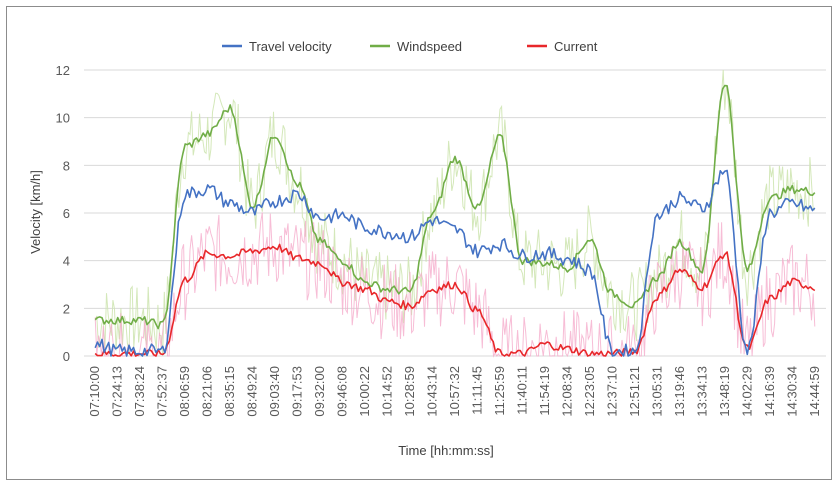  What do you see at coordinates (521, 390) in the screenshot?
I see `x-tick-label: 11:40:11` at bounding box center [521, 390].